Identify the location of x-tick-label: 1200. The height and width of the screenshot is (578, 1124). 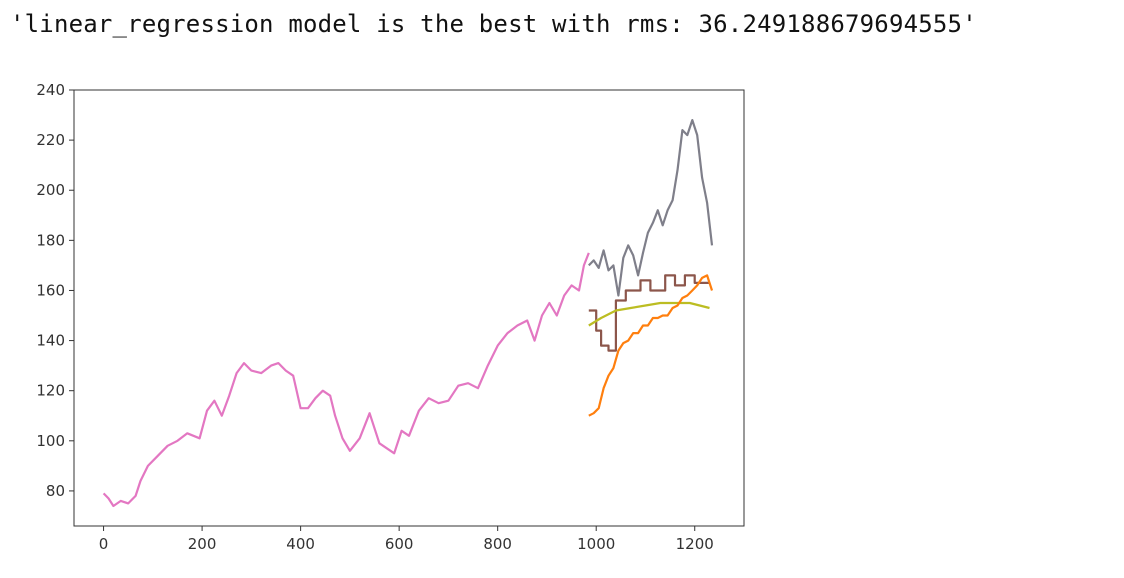
(695, 544).